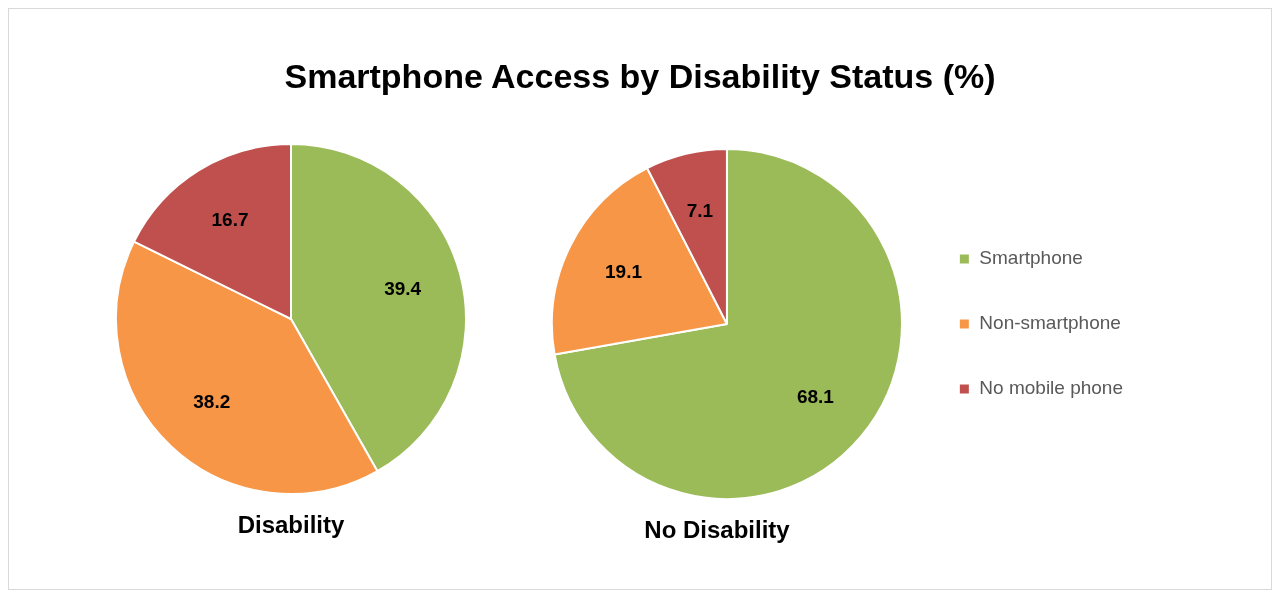 The width and height of the screenshot is (1280, 598). I want to click on legend-label: No mobile phone, so click(1051, 388).